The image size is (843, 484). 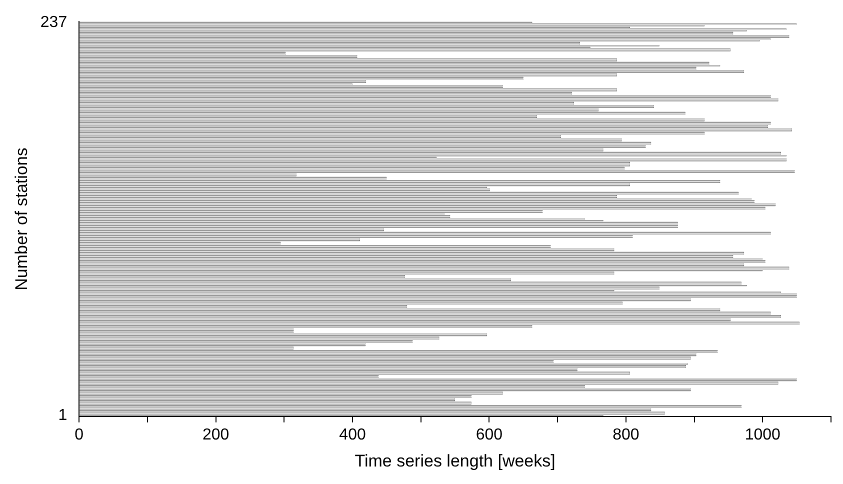 I want to click on x-tick-label: 800, so click(x=626, y=435).